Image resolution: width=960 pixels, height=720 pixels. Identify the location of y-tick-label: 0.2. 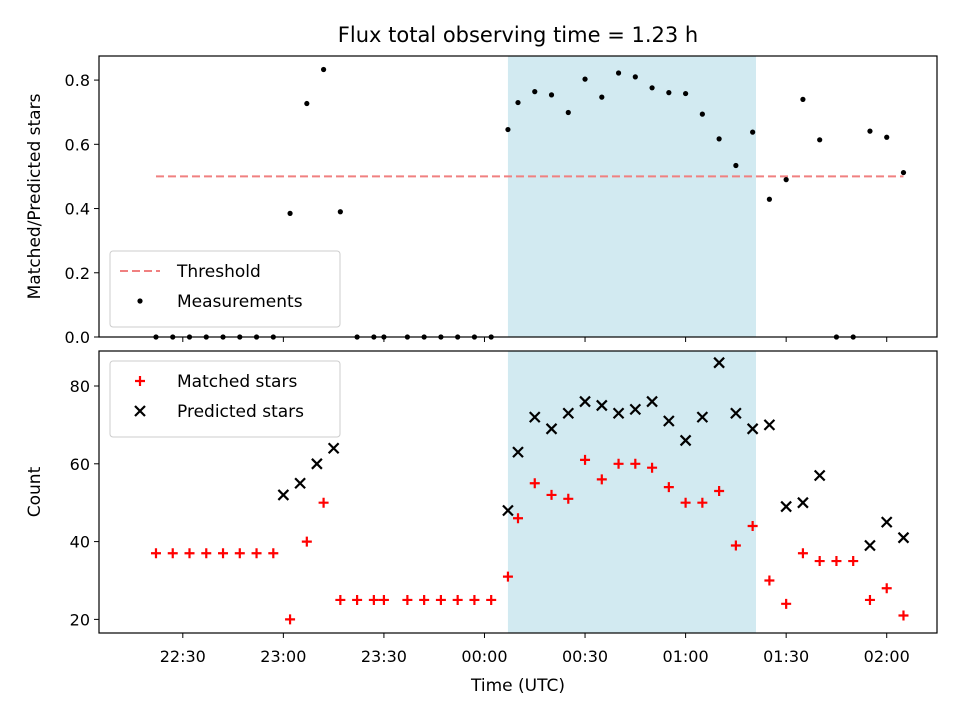
(77, 273).